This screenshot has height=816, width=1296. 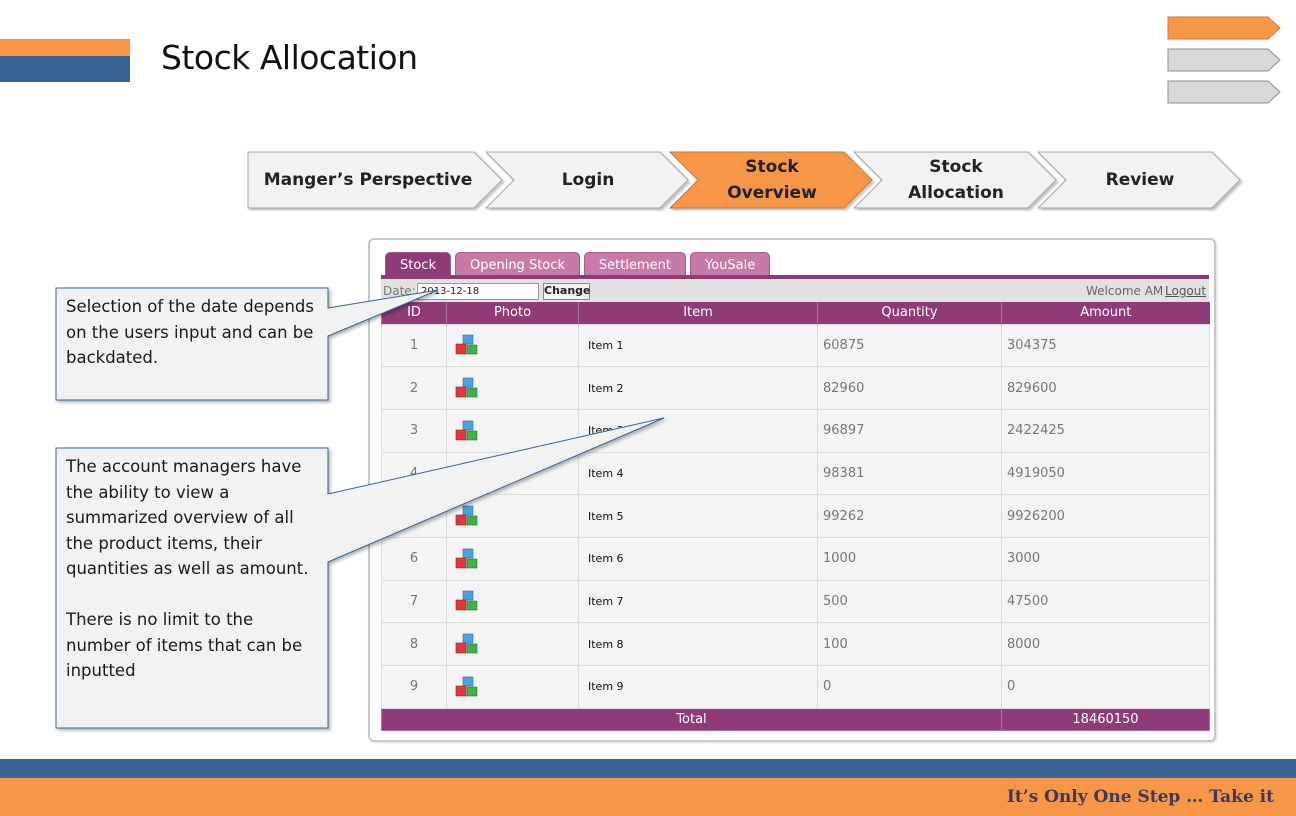 What do you see at coordinates (634, 264) in the screenshot?
I see `tab-settlement: Settlement` at bounding box center [634, 264].